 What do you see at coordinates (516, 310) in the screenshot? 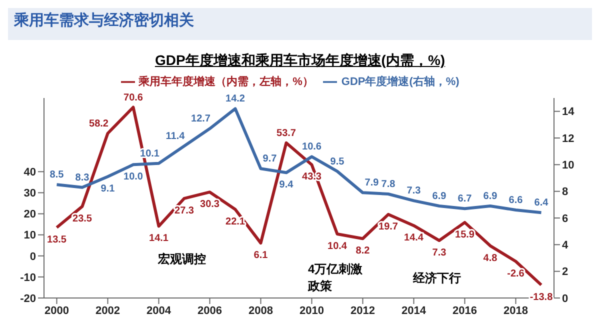
I see `x-tick-label: 2018` at bounding box center [516, 310].